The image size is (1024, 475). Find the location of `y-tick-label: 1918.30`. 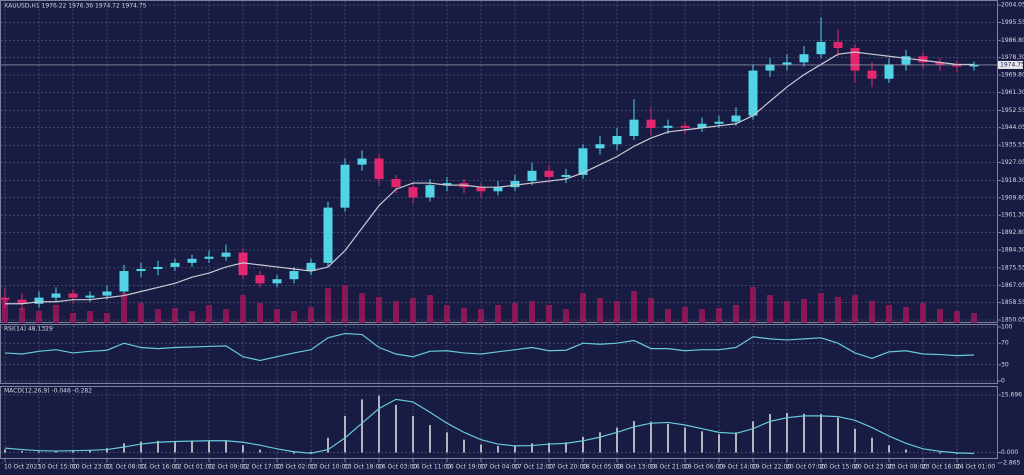

y-tick-label: 1918.30 is located at coordinates (1012, 180).